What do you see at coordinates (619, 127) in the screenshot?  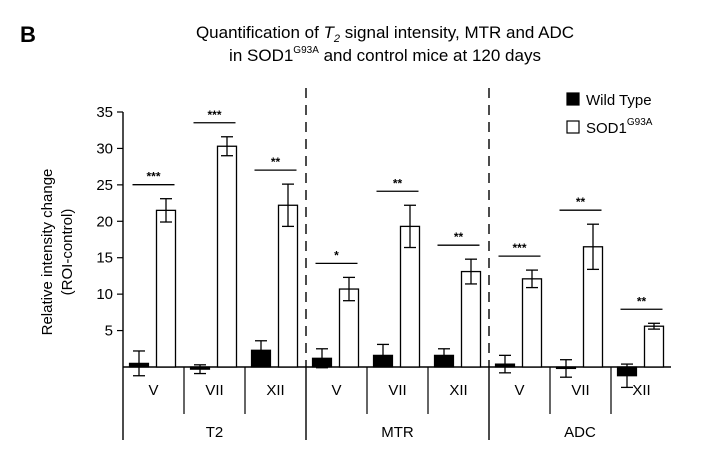 I see `legend-label-sod1: SOD1G93A` at bounding box center [619, 127].